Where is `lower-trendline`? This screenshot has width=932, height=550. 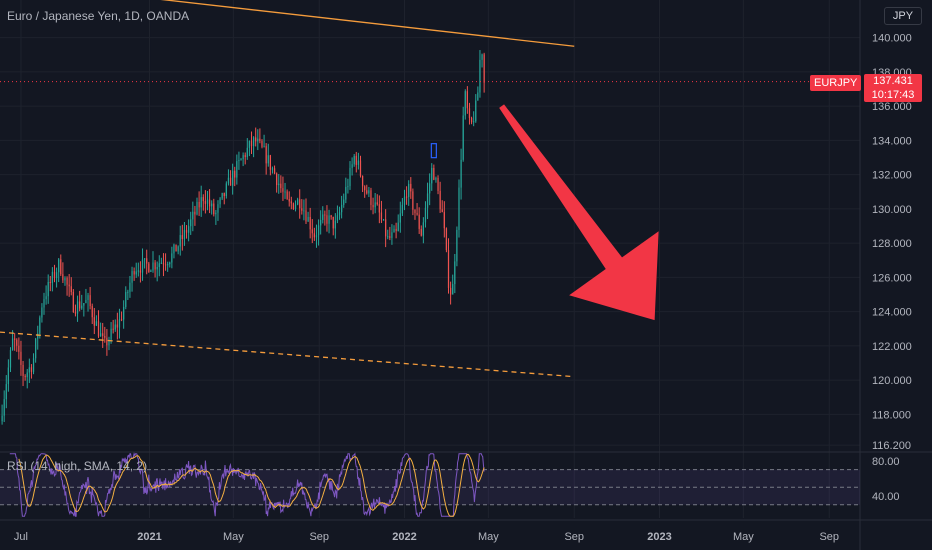
lower-trendline is located at coordinates (287, 354).